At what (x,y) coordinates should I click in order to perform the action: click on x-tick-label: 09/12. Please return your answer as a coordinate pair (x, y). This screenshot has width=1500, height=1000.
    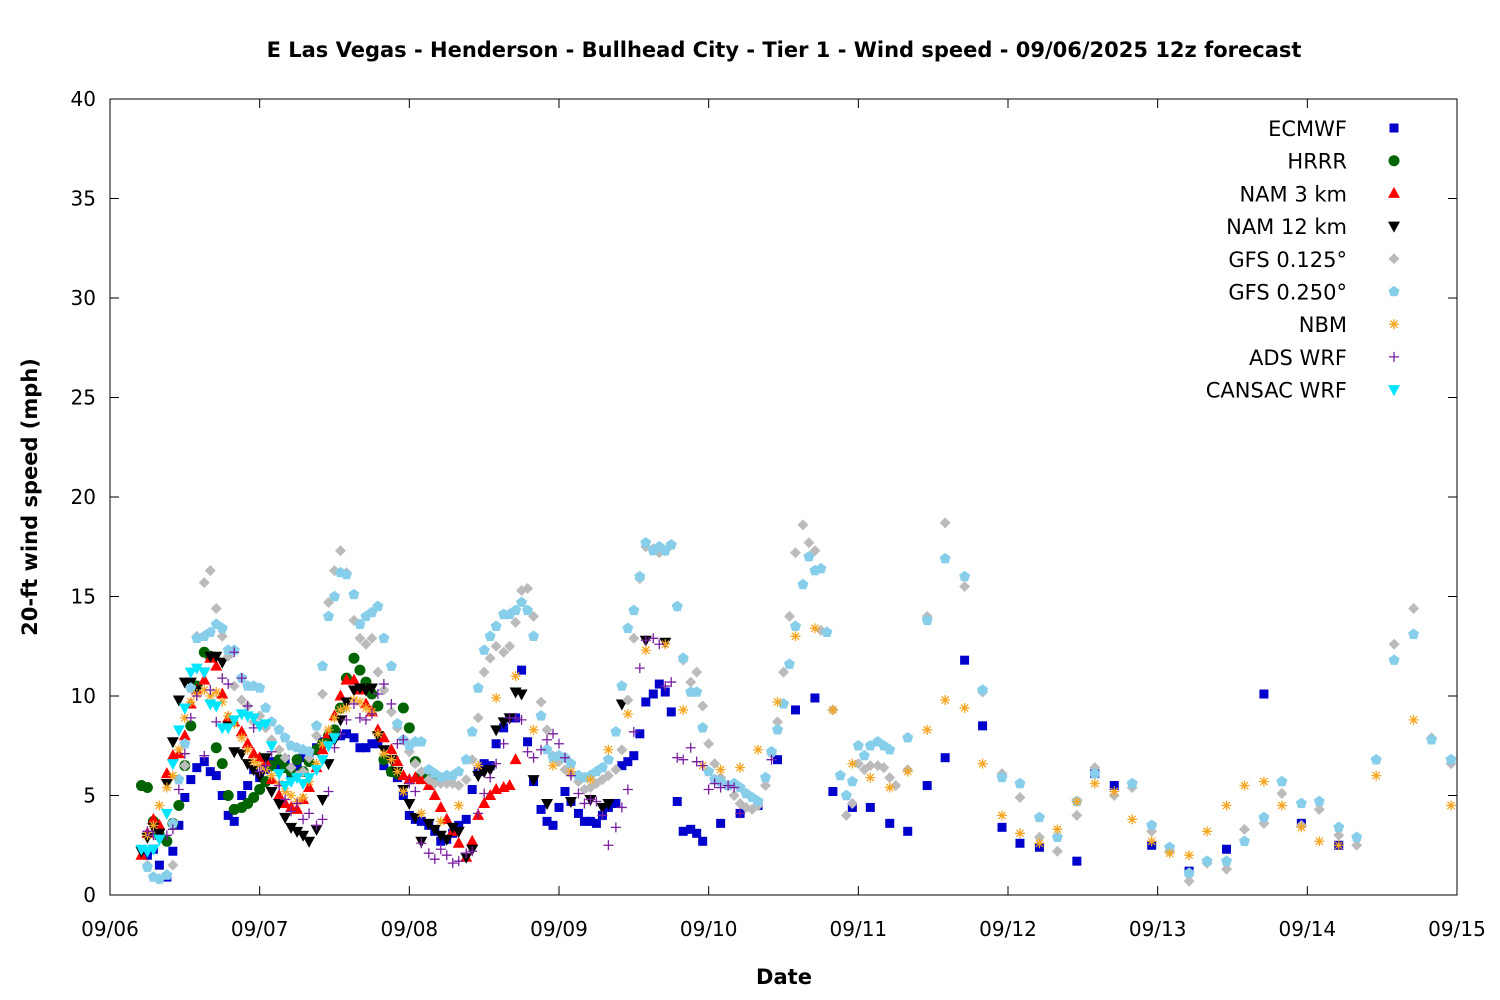
    Looking at the image, I should click on (1008, 929).